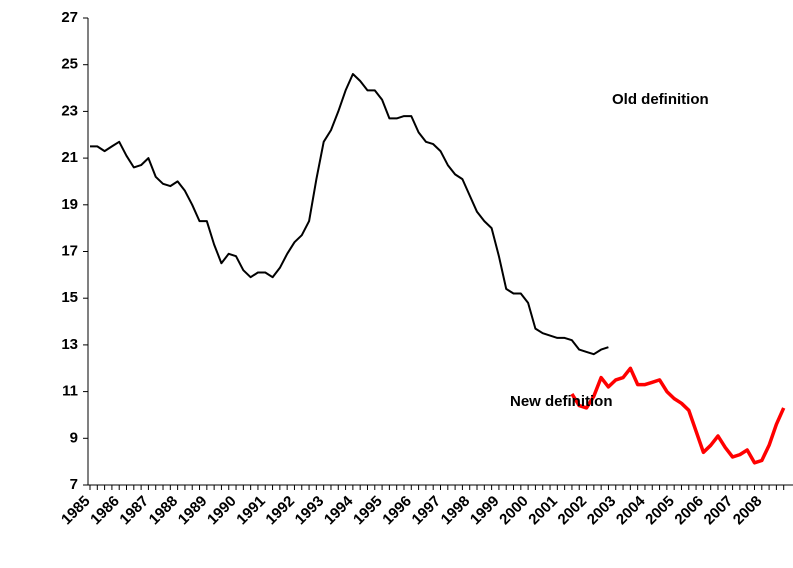  I want to click on x-tick-label: 1989, so click(193, 511).